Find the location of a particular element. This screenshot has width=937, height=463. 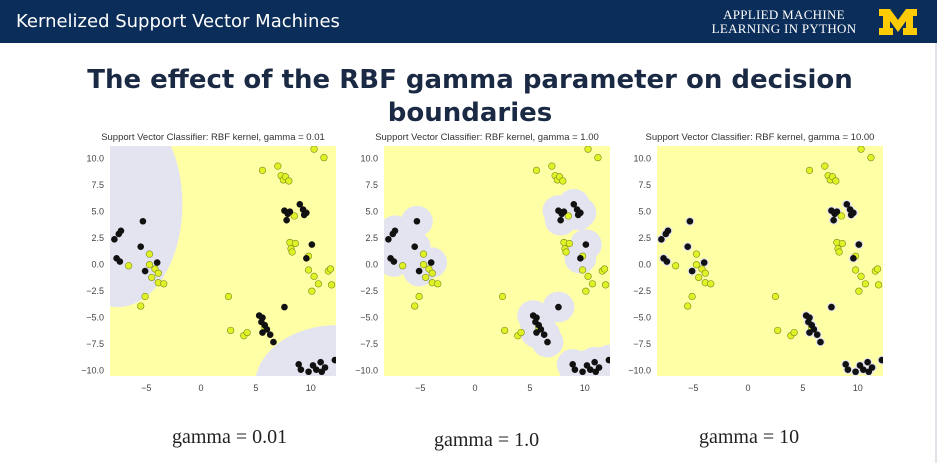

block-m-logo-icon is located at coordinates (898, 22).